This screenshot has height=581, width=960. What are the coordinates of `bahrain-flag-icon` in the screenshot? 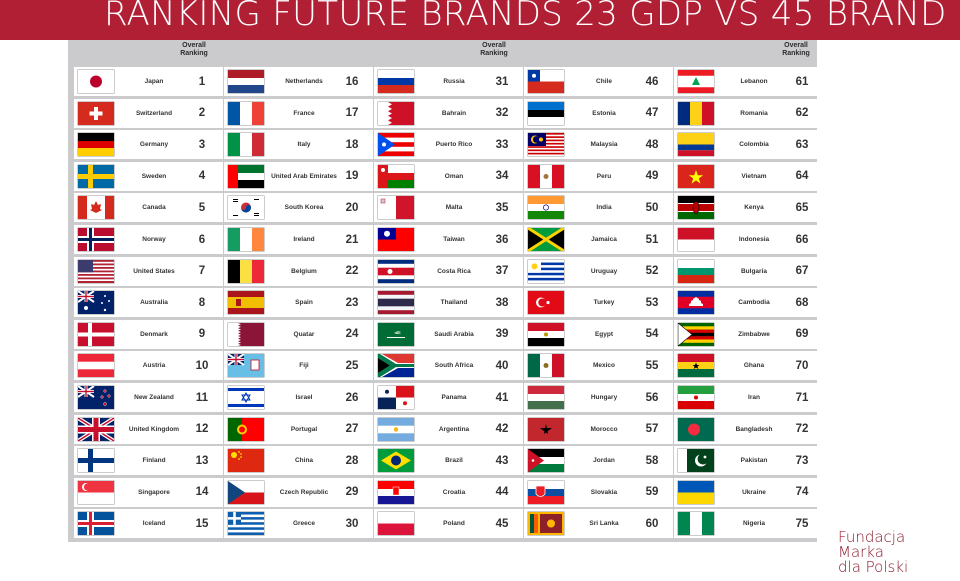 It's located at (396, 113).